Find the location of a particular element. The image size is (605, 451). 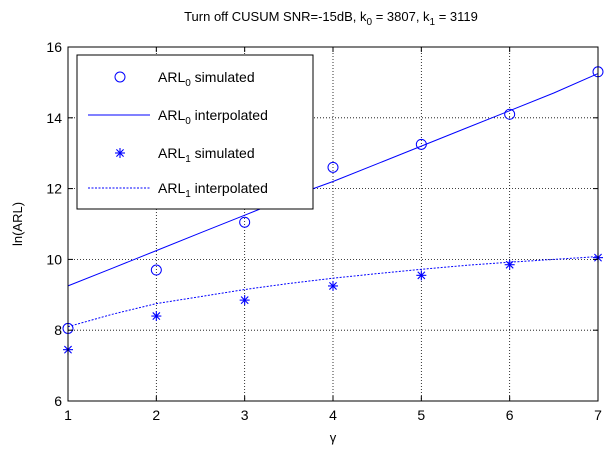

legend-symbol-circle is located at coordinates (120, 77).